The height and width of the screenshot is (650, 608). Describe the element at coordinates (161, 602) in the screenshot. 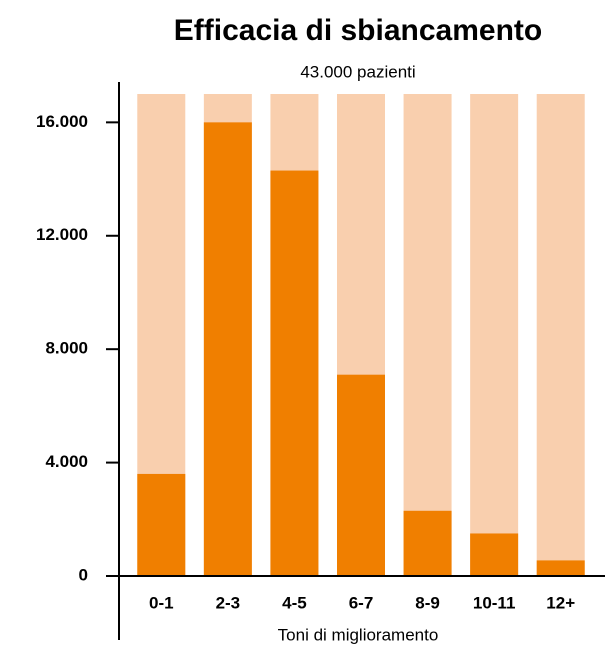

I see `x-tick-label: 0-1` at that location.